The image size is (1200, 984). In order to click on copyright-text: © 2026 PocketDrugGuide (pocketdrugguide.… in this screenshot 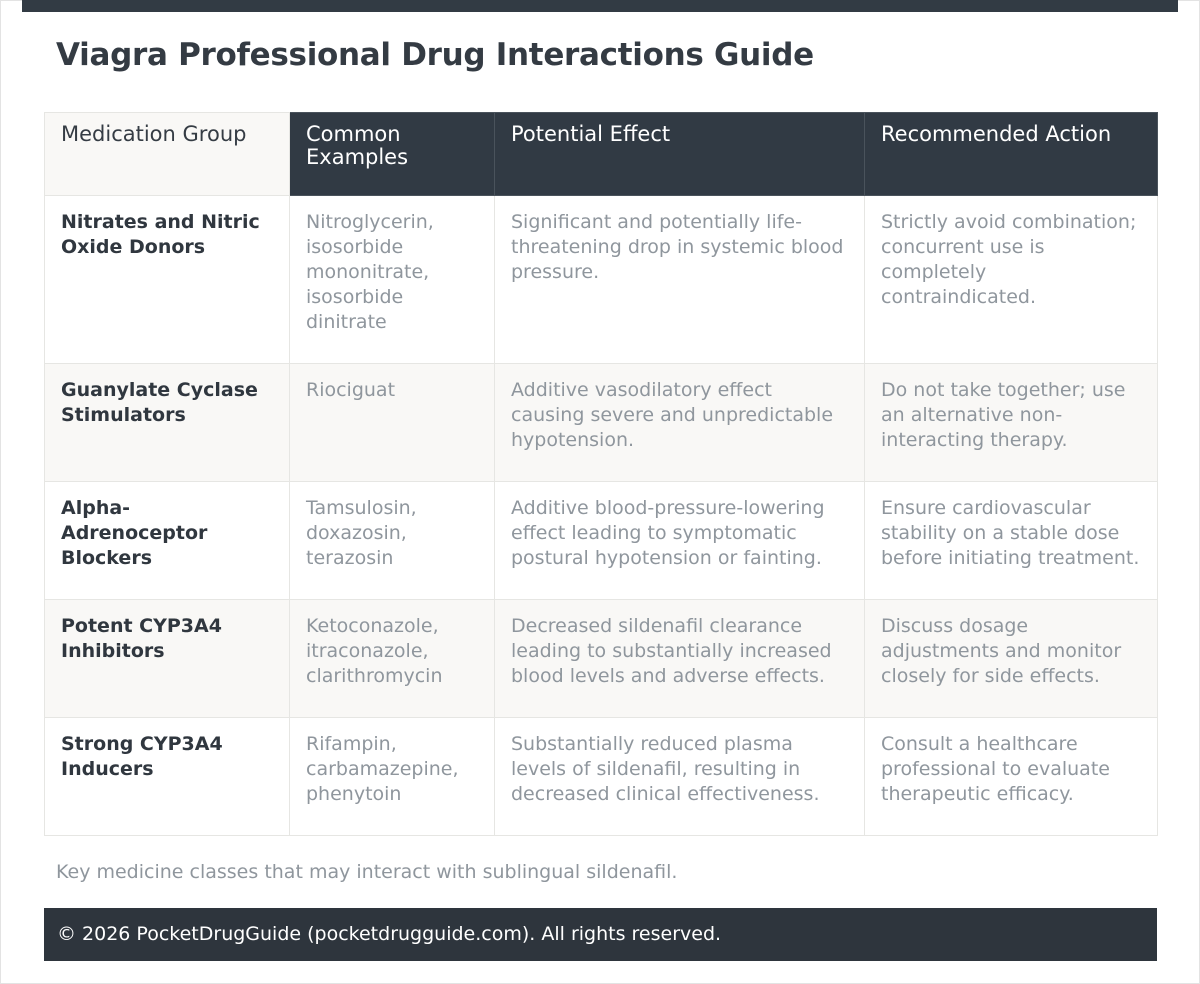, I will do `click(389, 934)`.